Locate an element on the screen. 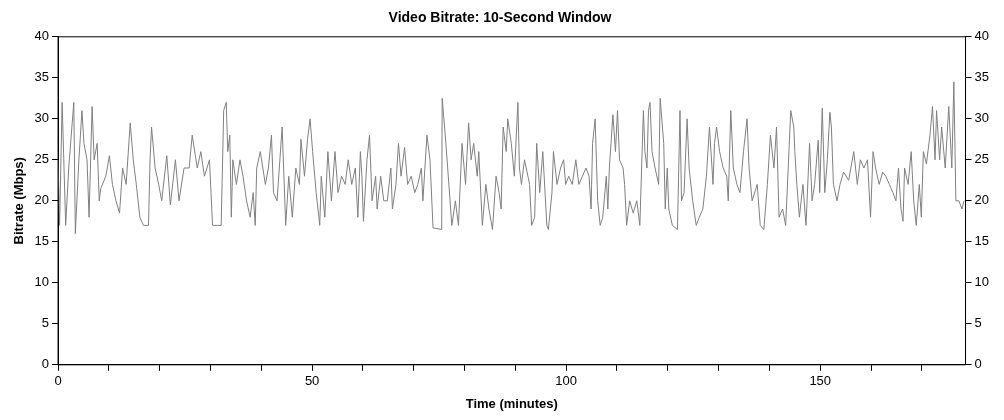 Image resolution: width=1004 pixels, height=420 pixels. y2-tick-label: 15 is located at coordinates (982, 241).